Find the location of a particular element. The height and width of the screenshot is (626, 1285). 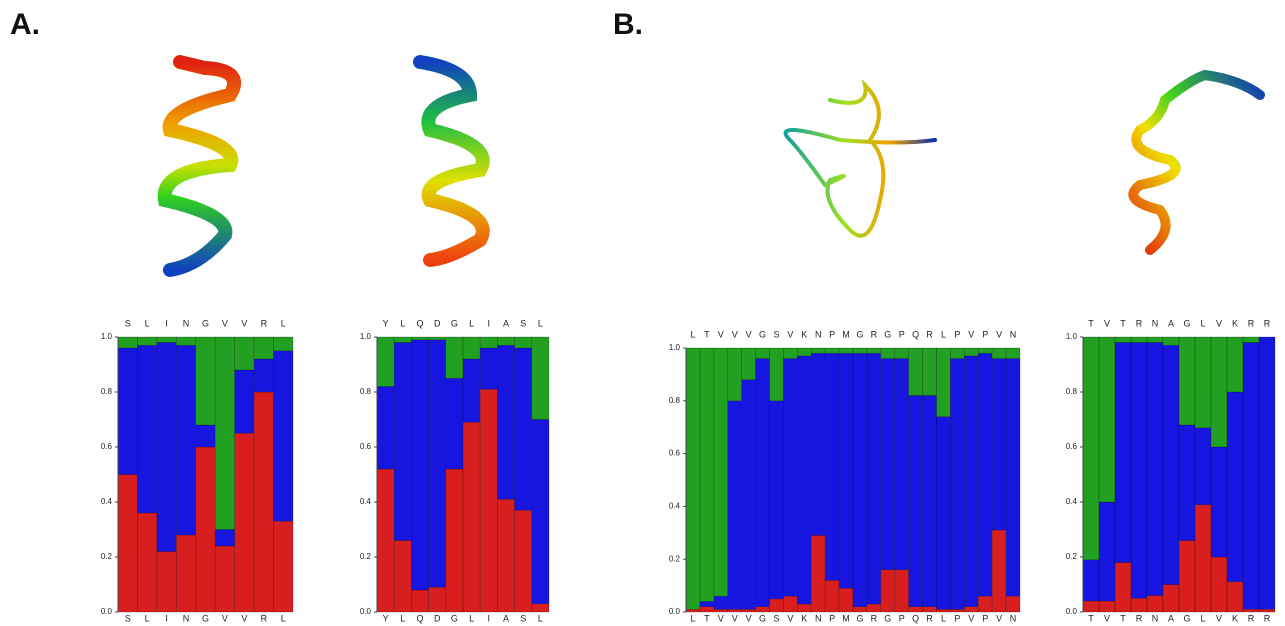

x-tick-label: I is located at coordinates (166, 618).